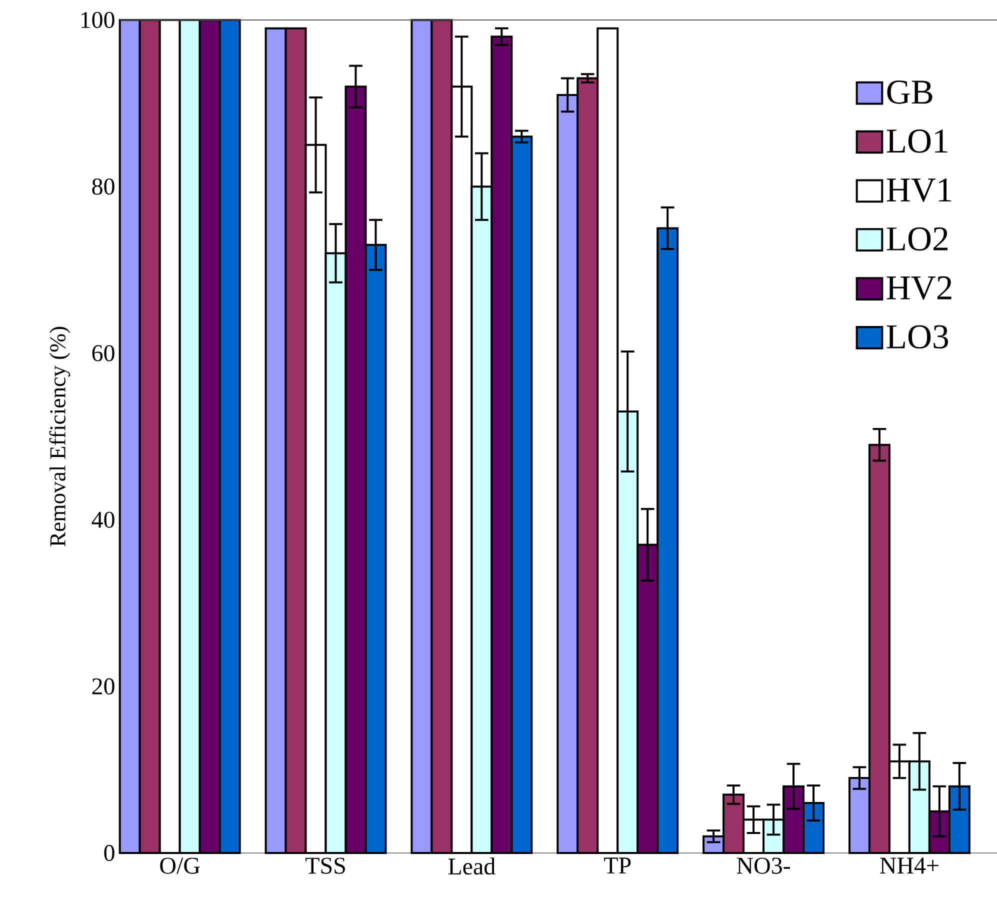 Image resolution: width=997 pixels, height=919 pixels. What do you see at coordinates (909, 866) in the screenshot?
I see `x-tick-label: NH4+` at bounding box center [909, 866].